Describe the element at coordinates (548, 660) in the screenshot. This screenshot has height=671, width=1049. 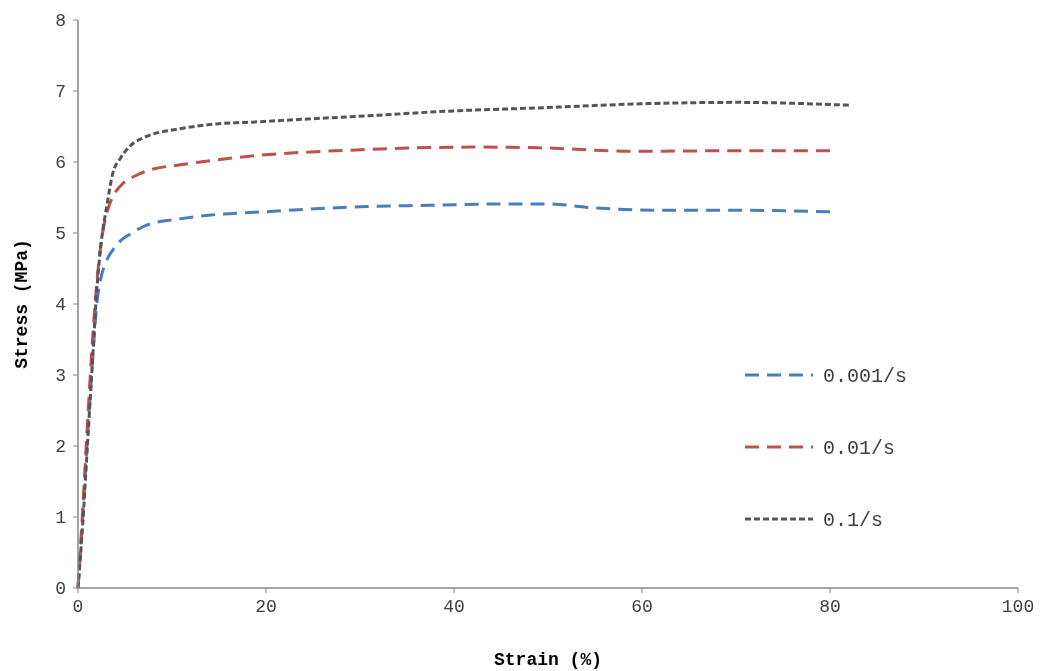
I see `x-axis-title: Strain (%)` at that location.